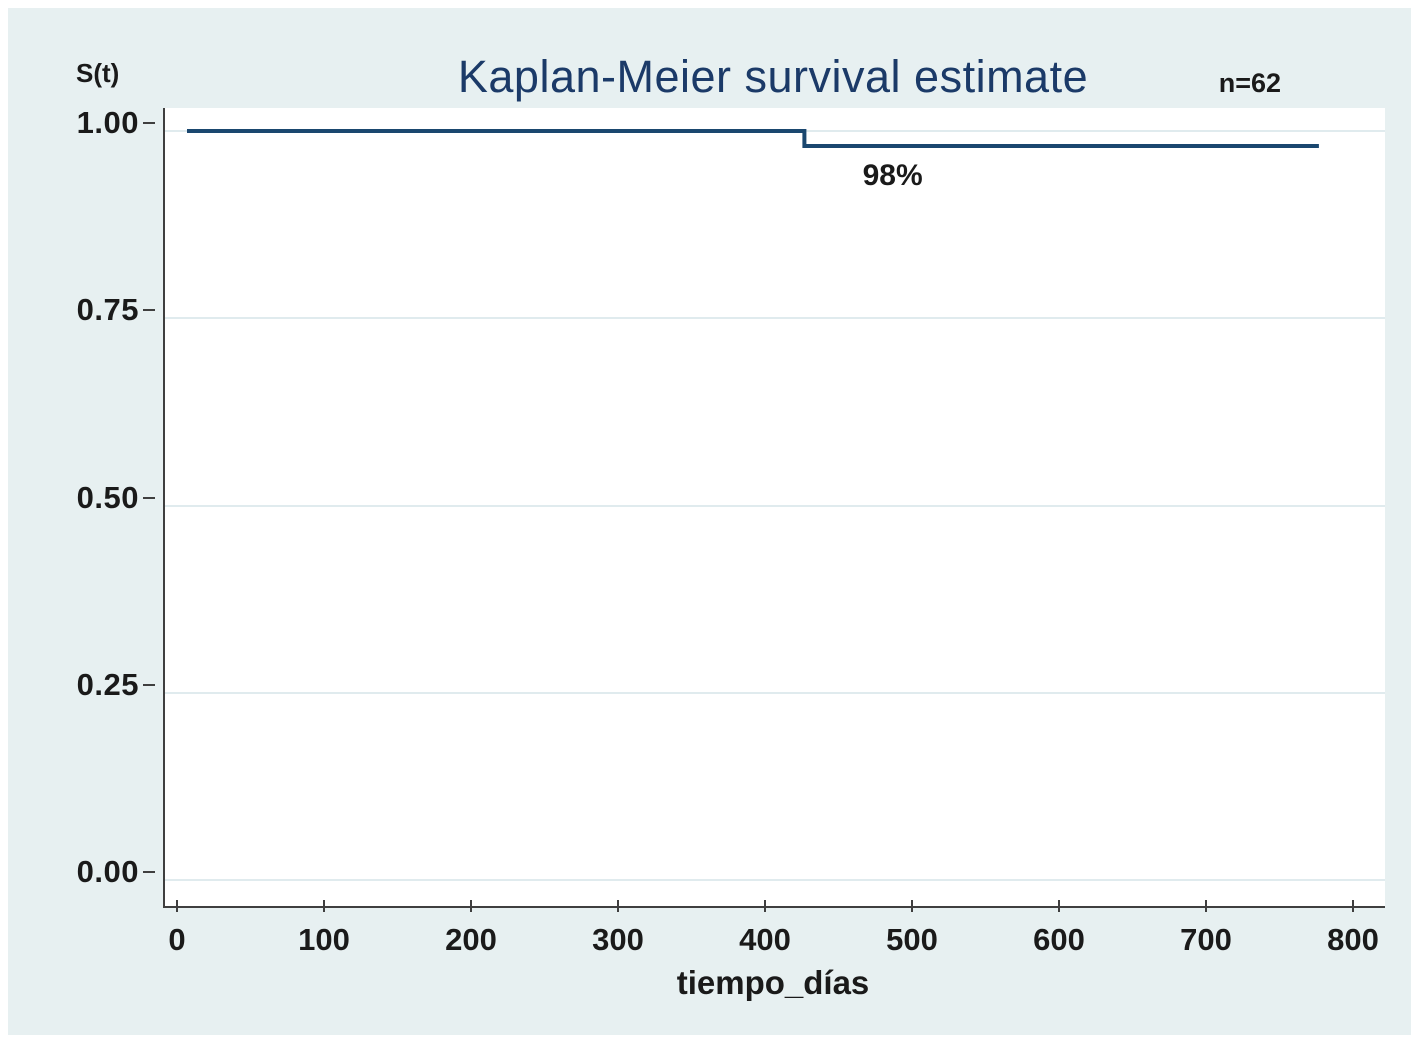  Describe the element at coordinates (107, 871) in the screenshot. I see `y-tick-label: 0.00` at that location.